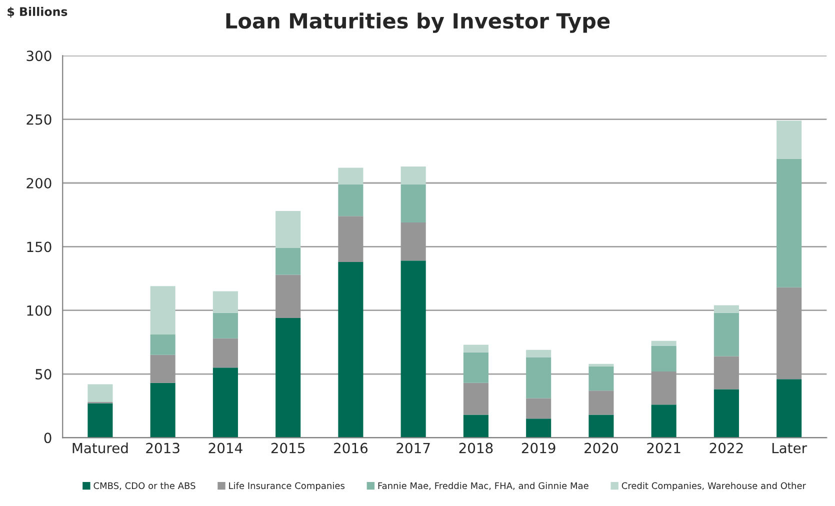 Image resolution: width=835 pixels, height=506 pixels. Describe the element at coordinates (351, 448) in the screenshot. I see `x-tick-label: 2016` at that location.